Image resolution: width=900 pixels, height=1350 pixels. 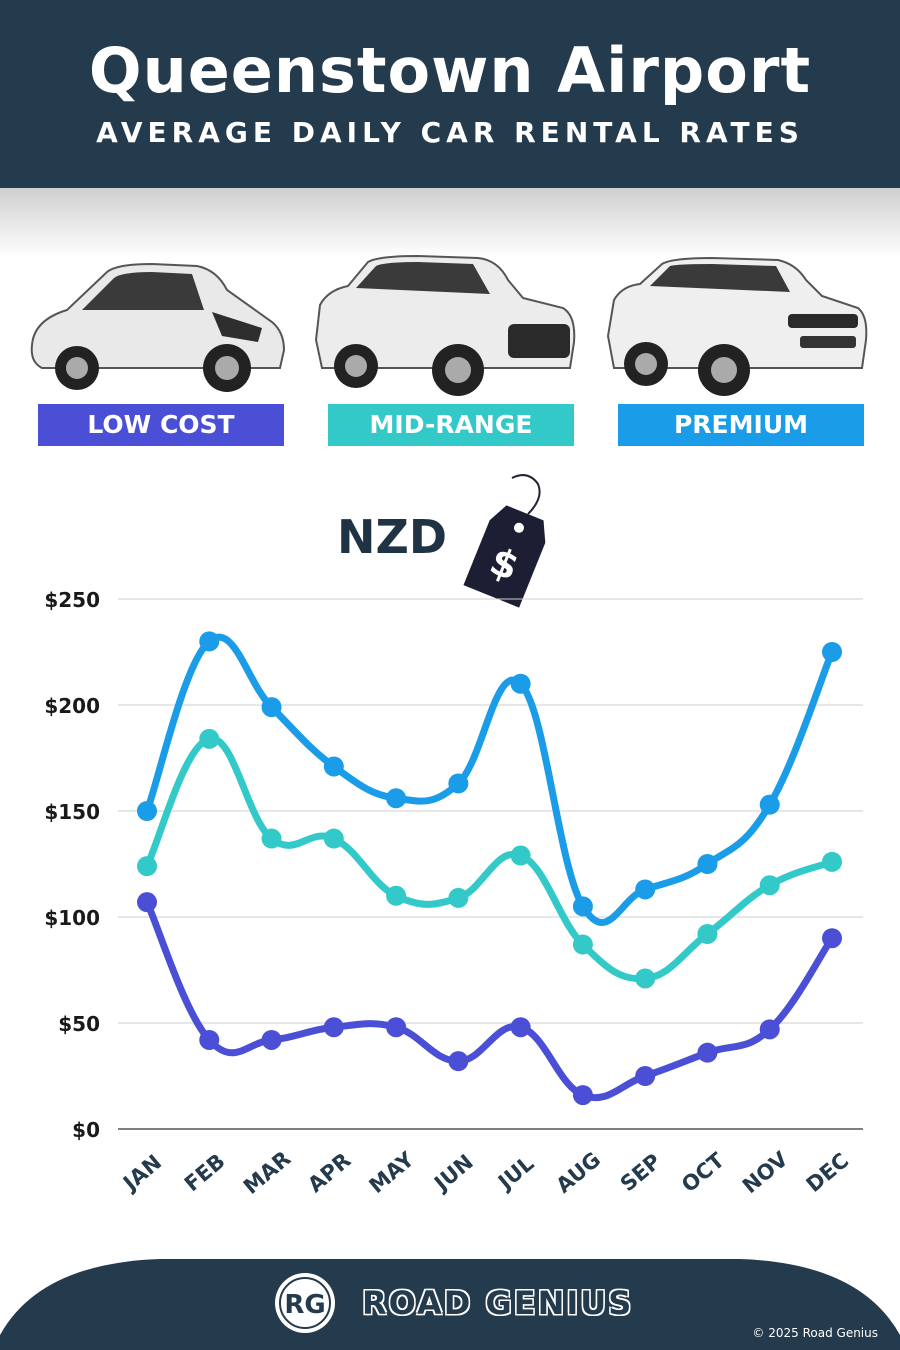 What do you see at coordinates (737, 326) in the screenshot?
I see `luxury-suv-car-icon` at bounding box center [737, 326].